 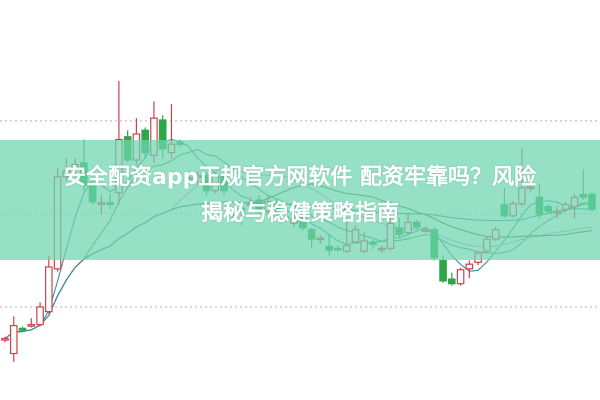 I want to click on title-line-1: 安全配资app正规官方网软件 配资牢靠吗？风险, so click(x=299, y=177).